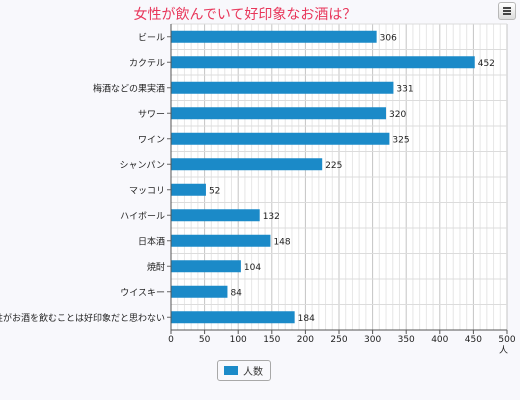 Image resolution: width=520 pixels, height=400 pixels. Describe the element at coordinates (156, 267) in the screenshot. I see `y-tick-label: 焼酎` at that location.